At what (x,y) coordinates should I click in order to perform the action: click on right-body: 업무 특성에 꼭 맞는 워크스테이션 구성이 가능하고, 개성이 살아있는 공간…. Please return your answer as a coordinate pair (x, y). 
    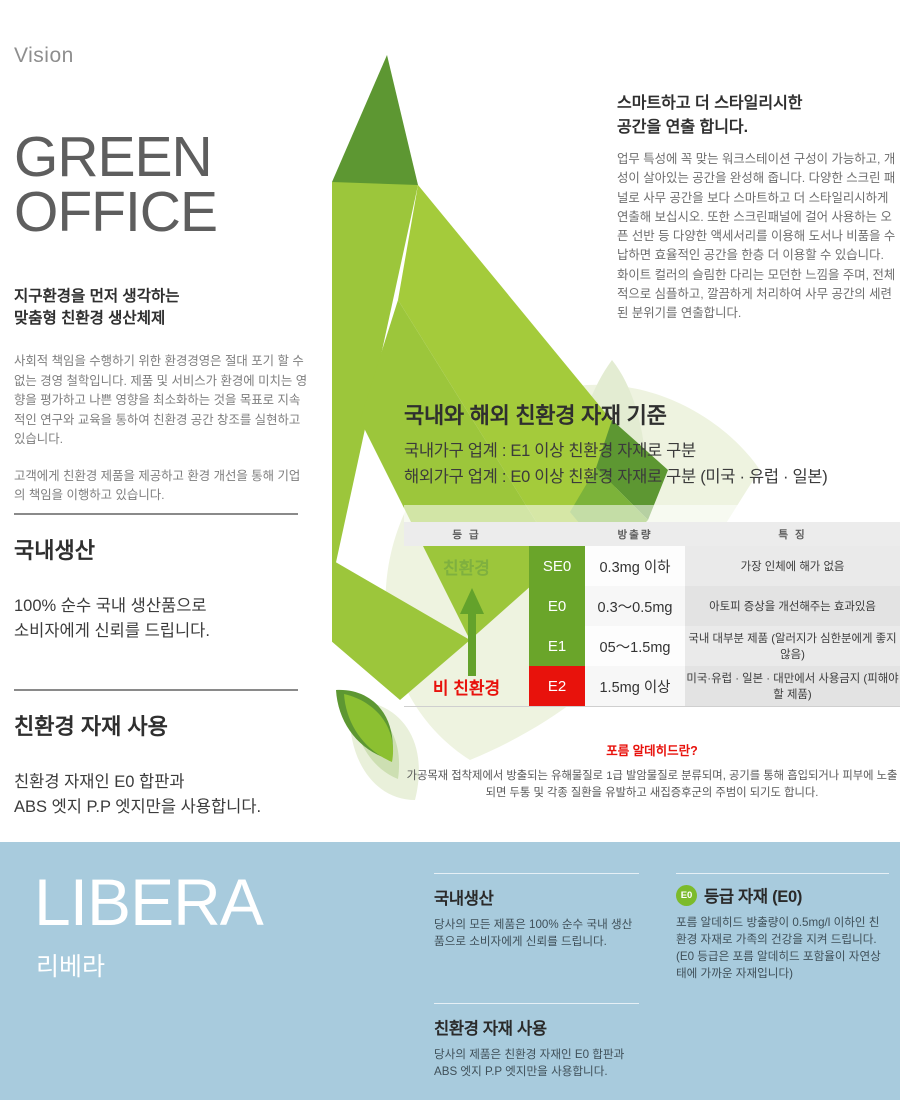
    Looking at the image, I should click on (756, 236).